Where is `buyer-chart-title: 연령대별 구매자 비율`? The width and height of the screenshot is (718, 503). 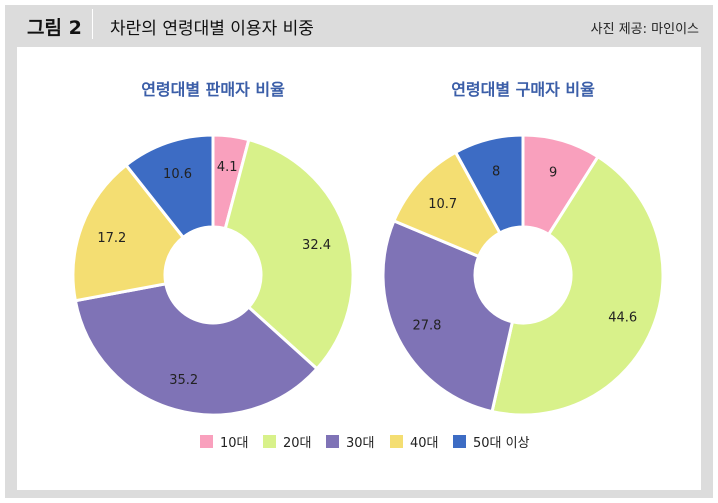 buyer-chart-title: 연령대별 구매자 비율 is located at coordinates (523, 89).